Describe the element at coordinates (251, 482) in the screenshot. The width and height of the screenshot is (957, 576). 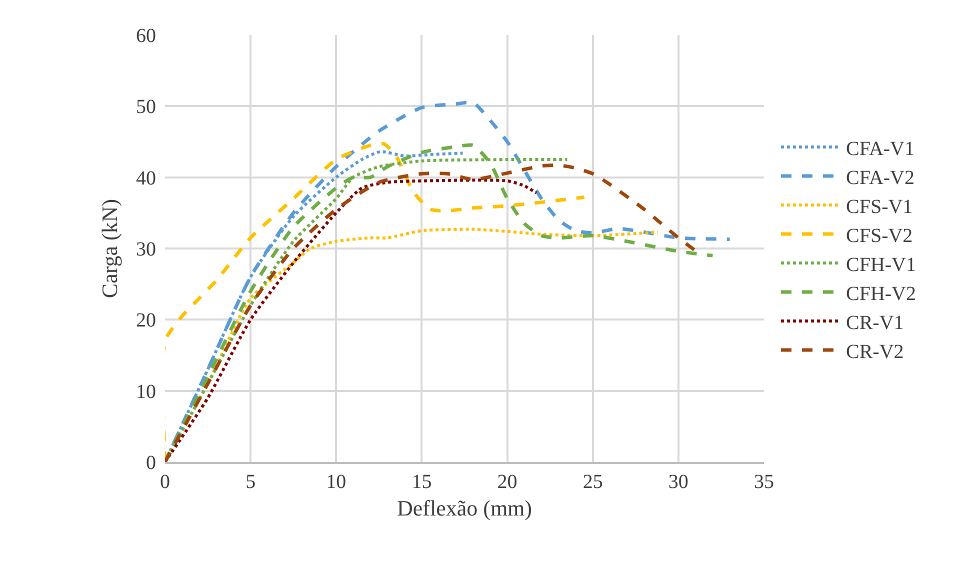
I see `x-tick-label: 5` at that location.